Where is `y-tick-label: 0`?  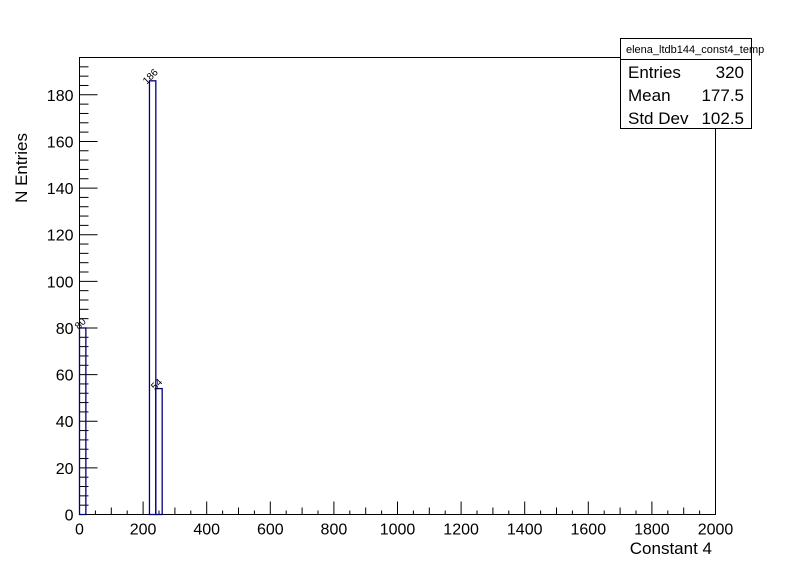 y-tick-label: 0 is located at coordinates (69, 516).